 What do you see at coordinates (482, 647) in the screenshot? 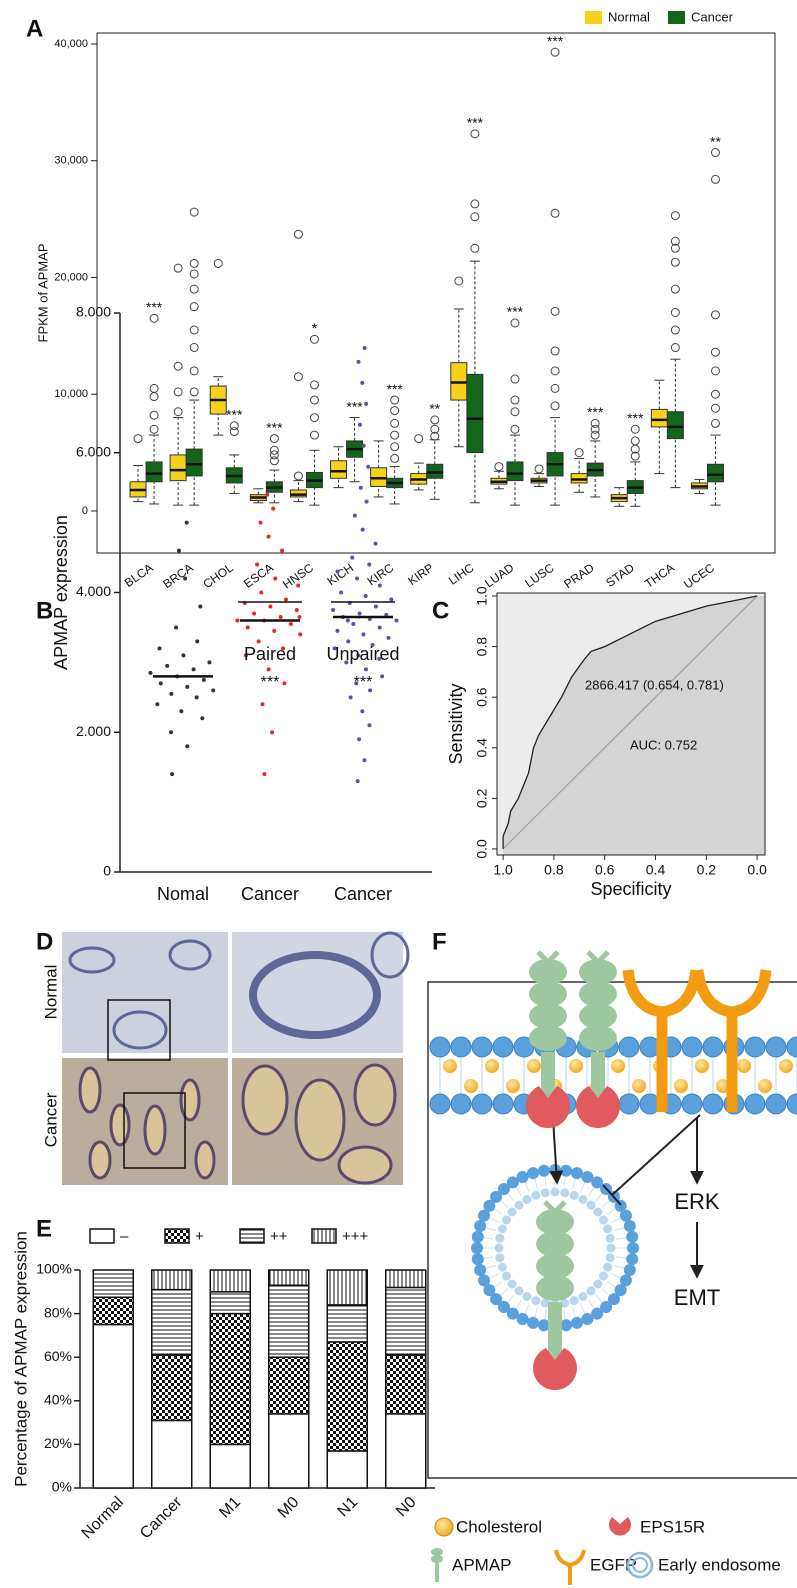
I see `y-tick-label: 0.8` at bounding box center [482, 647].